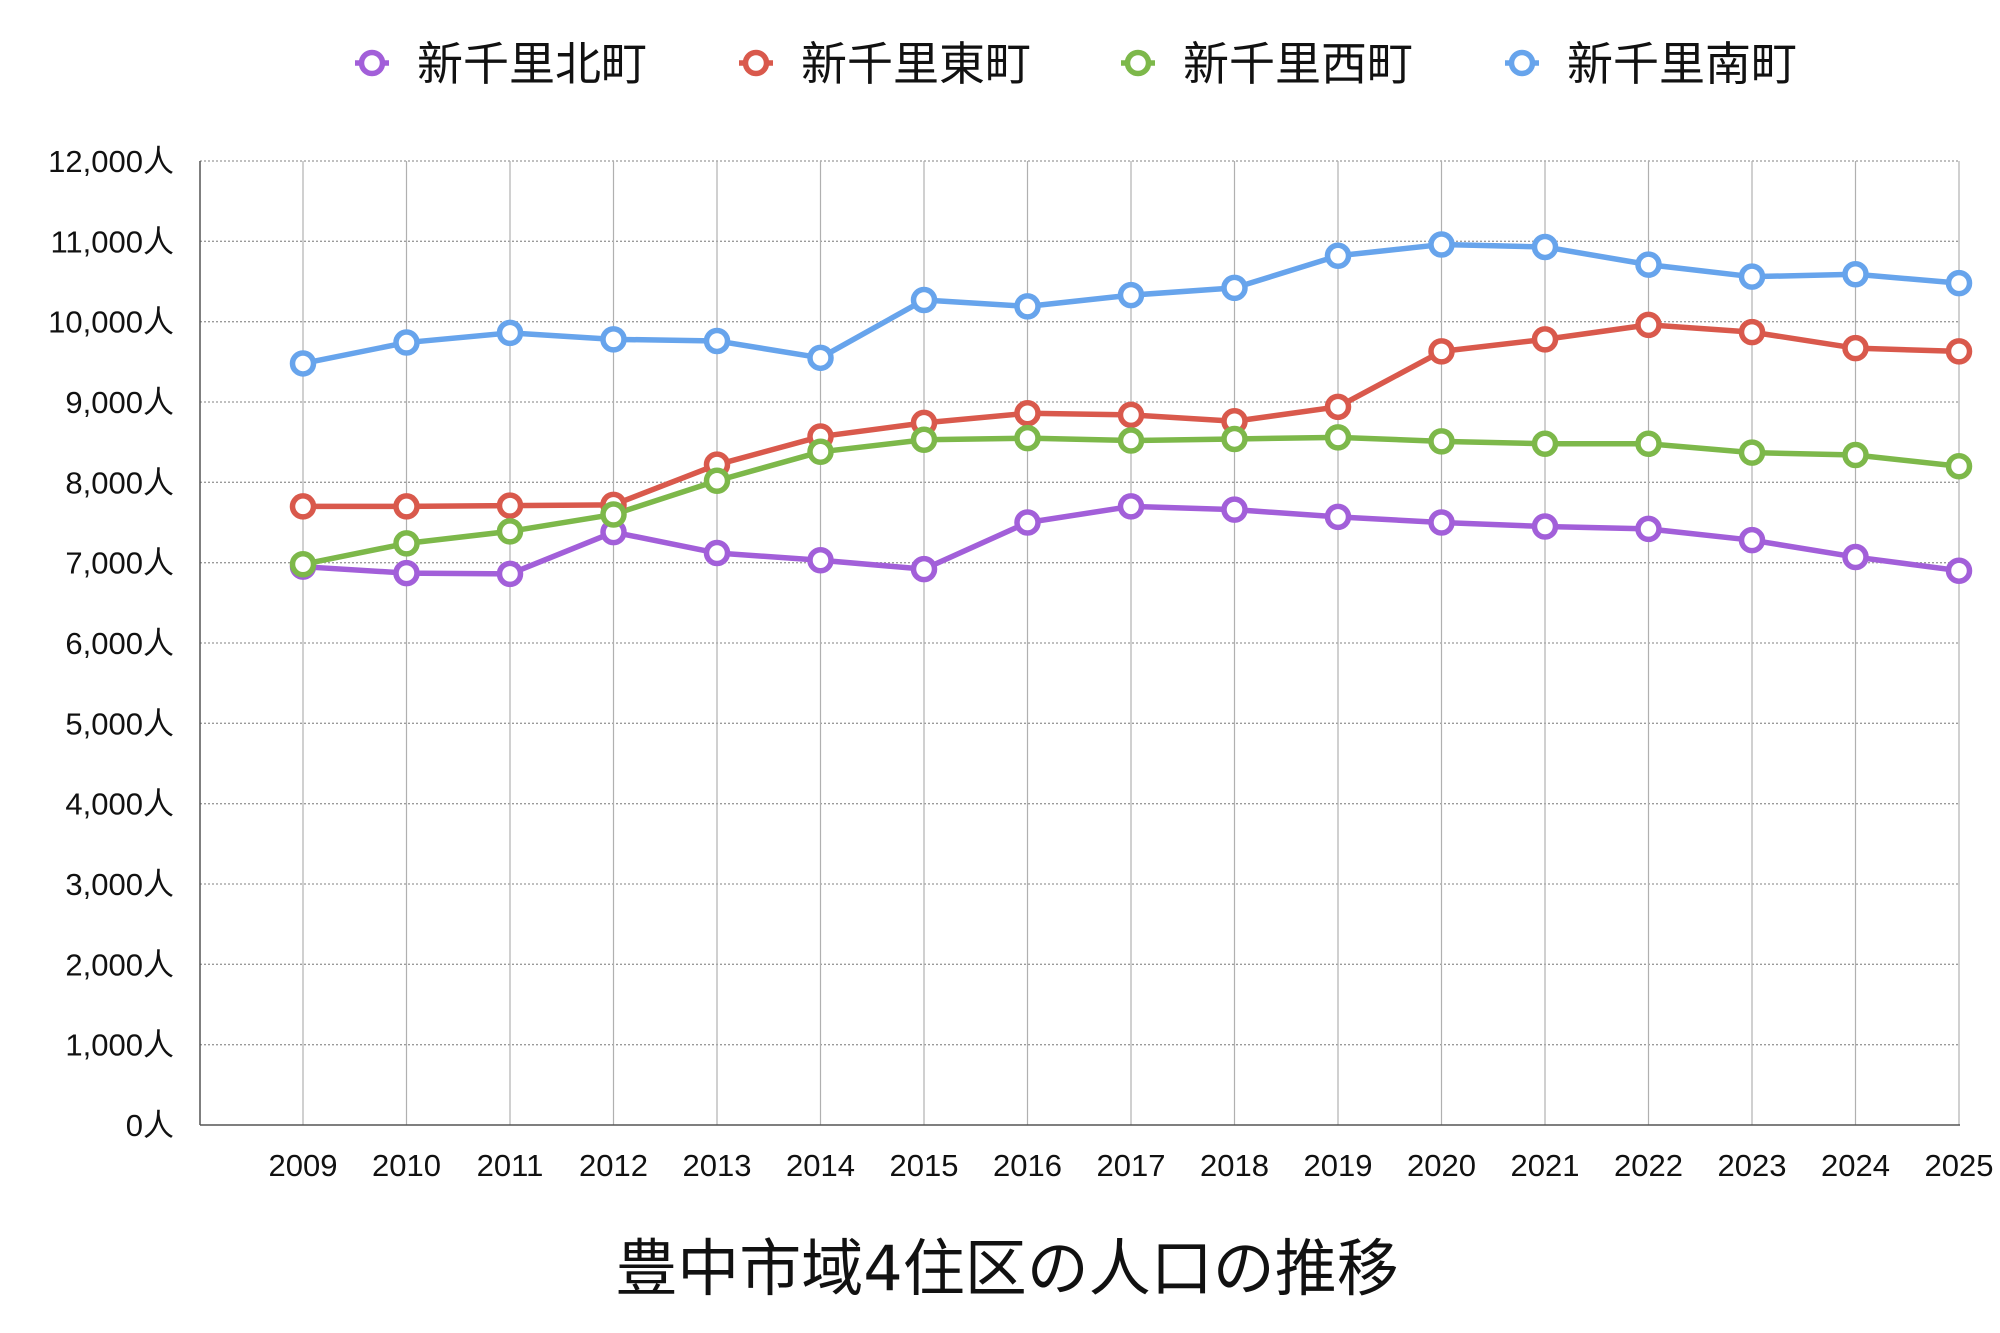 This screenshot has height=1333, width=2000. What do you see at coordinates (112, 241) in the screenshot?
I see `y-tick-label: 11,000人` at bounding box center [112, 241].